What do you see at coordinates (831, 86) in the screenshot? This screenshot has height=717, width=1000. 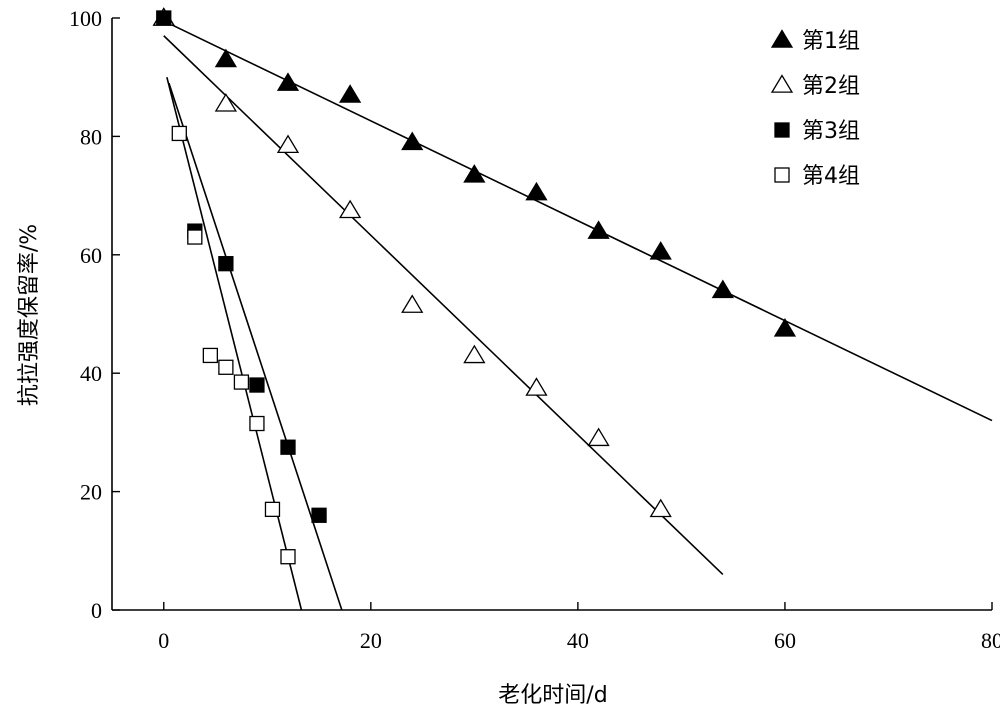 I see `legend-label-series-2: 第2组` at bounding box center [831, 86].